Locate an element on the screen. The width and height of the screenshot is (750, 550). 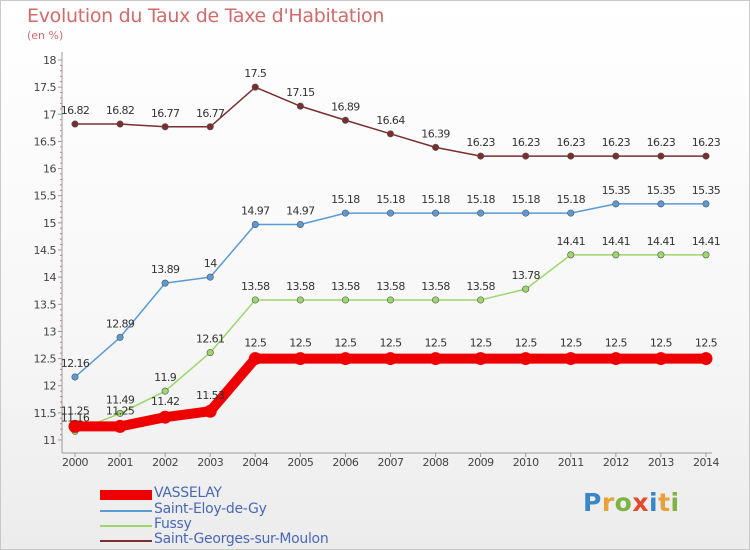
data-label: 13.58 is located at coordinates (300, 286).